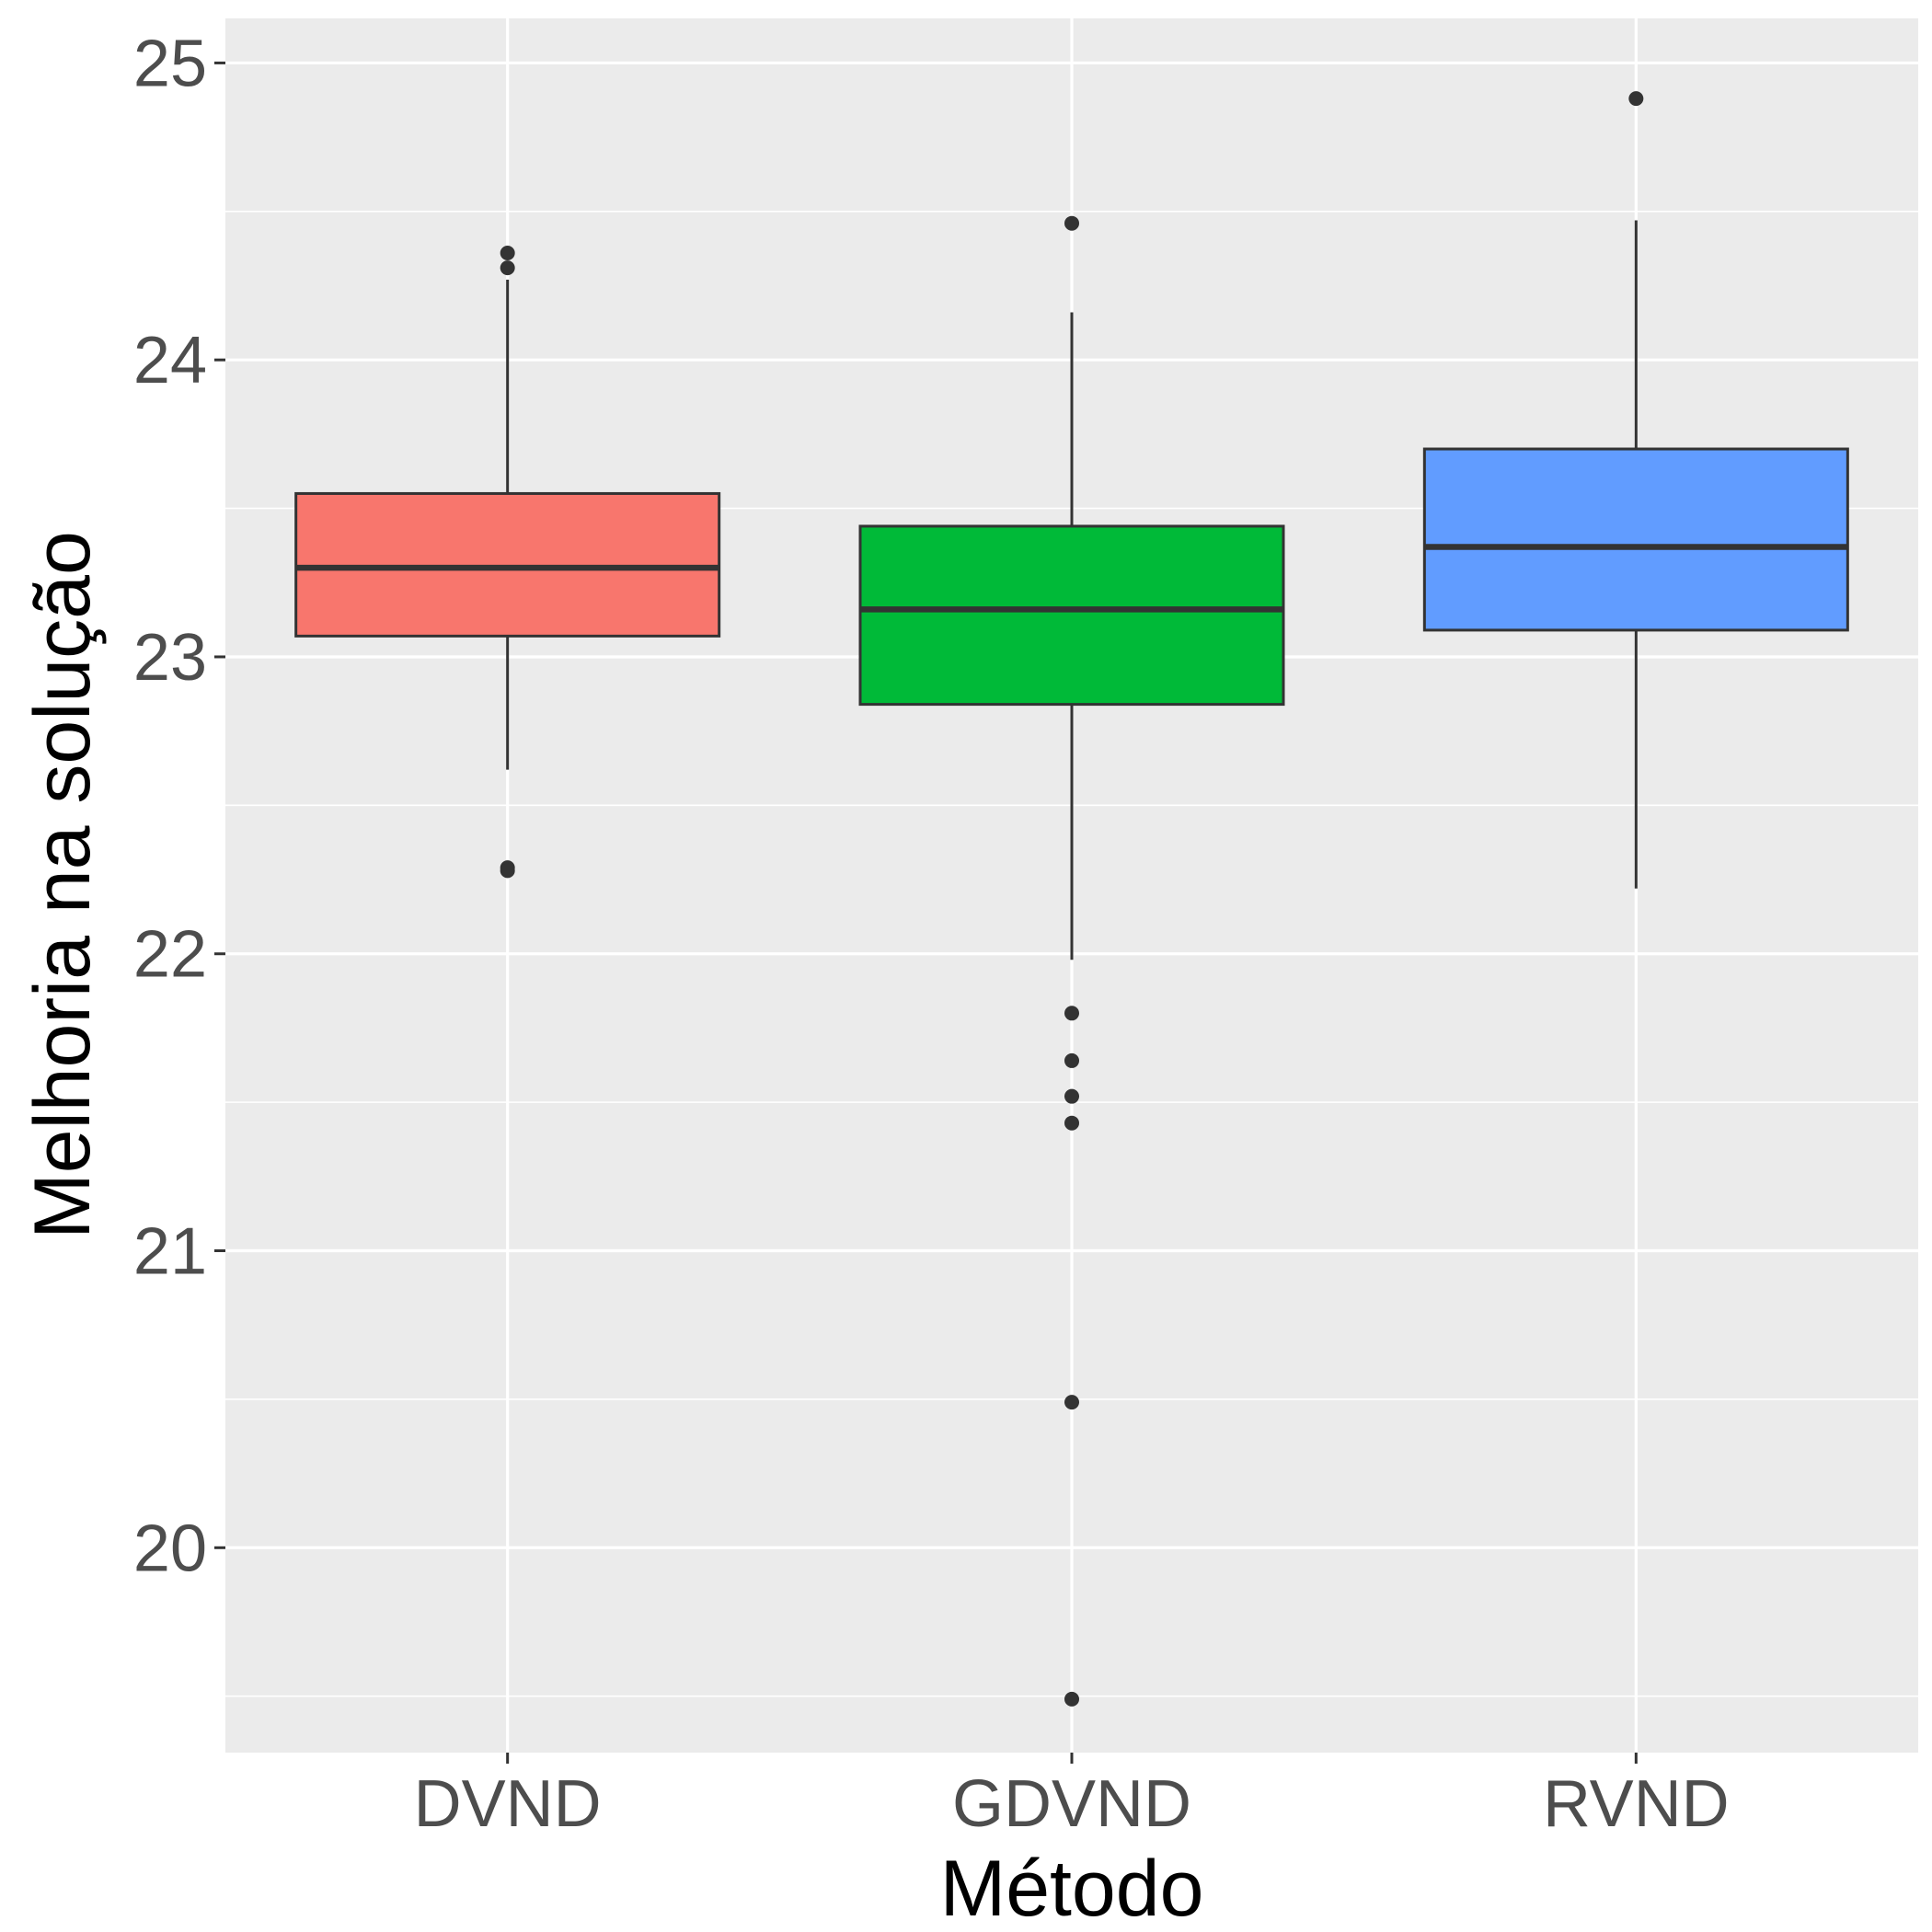 The height and width of the screenshot is (1932, 1932). I want to click on y-tick-label: 23, so click(170, 658).